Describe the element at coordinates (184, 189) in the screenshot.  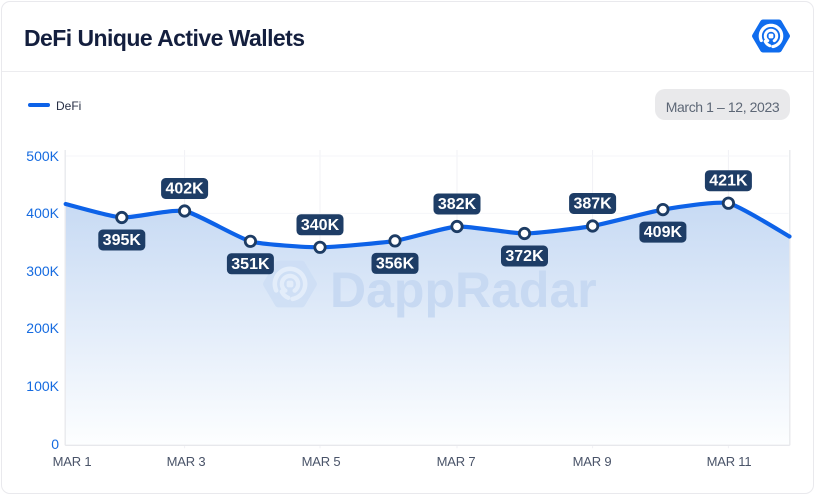
I see `svg-text: 402K` at that location.